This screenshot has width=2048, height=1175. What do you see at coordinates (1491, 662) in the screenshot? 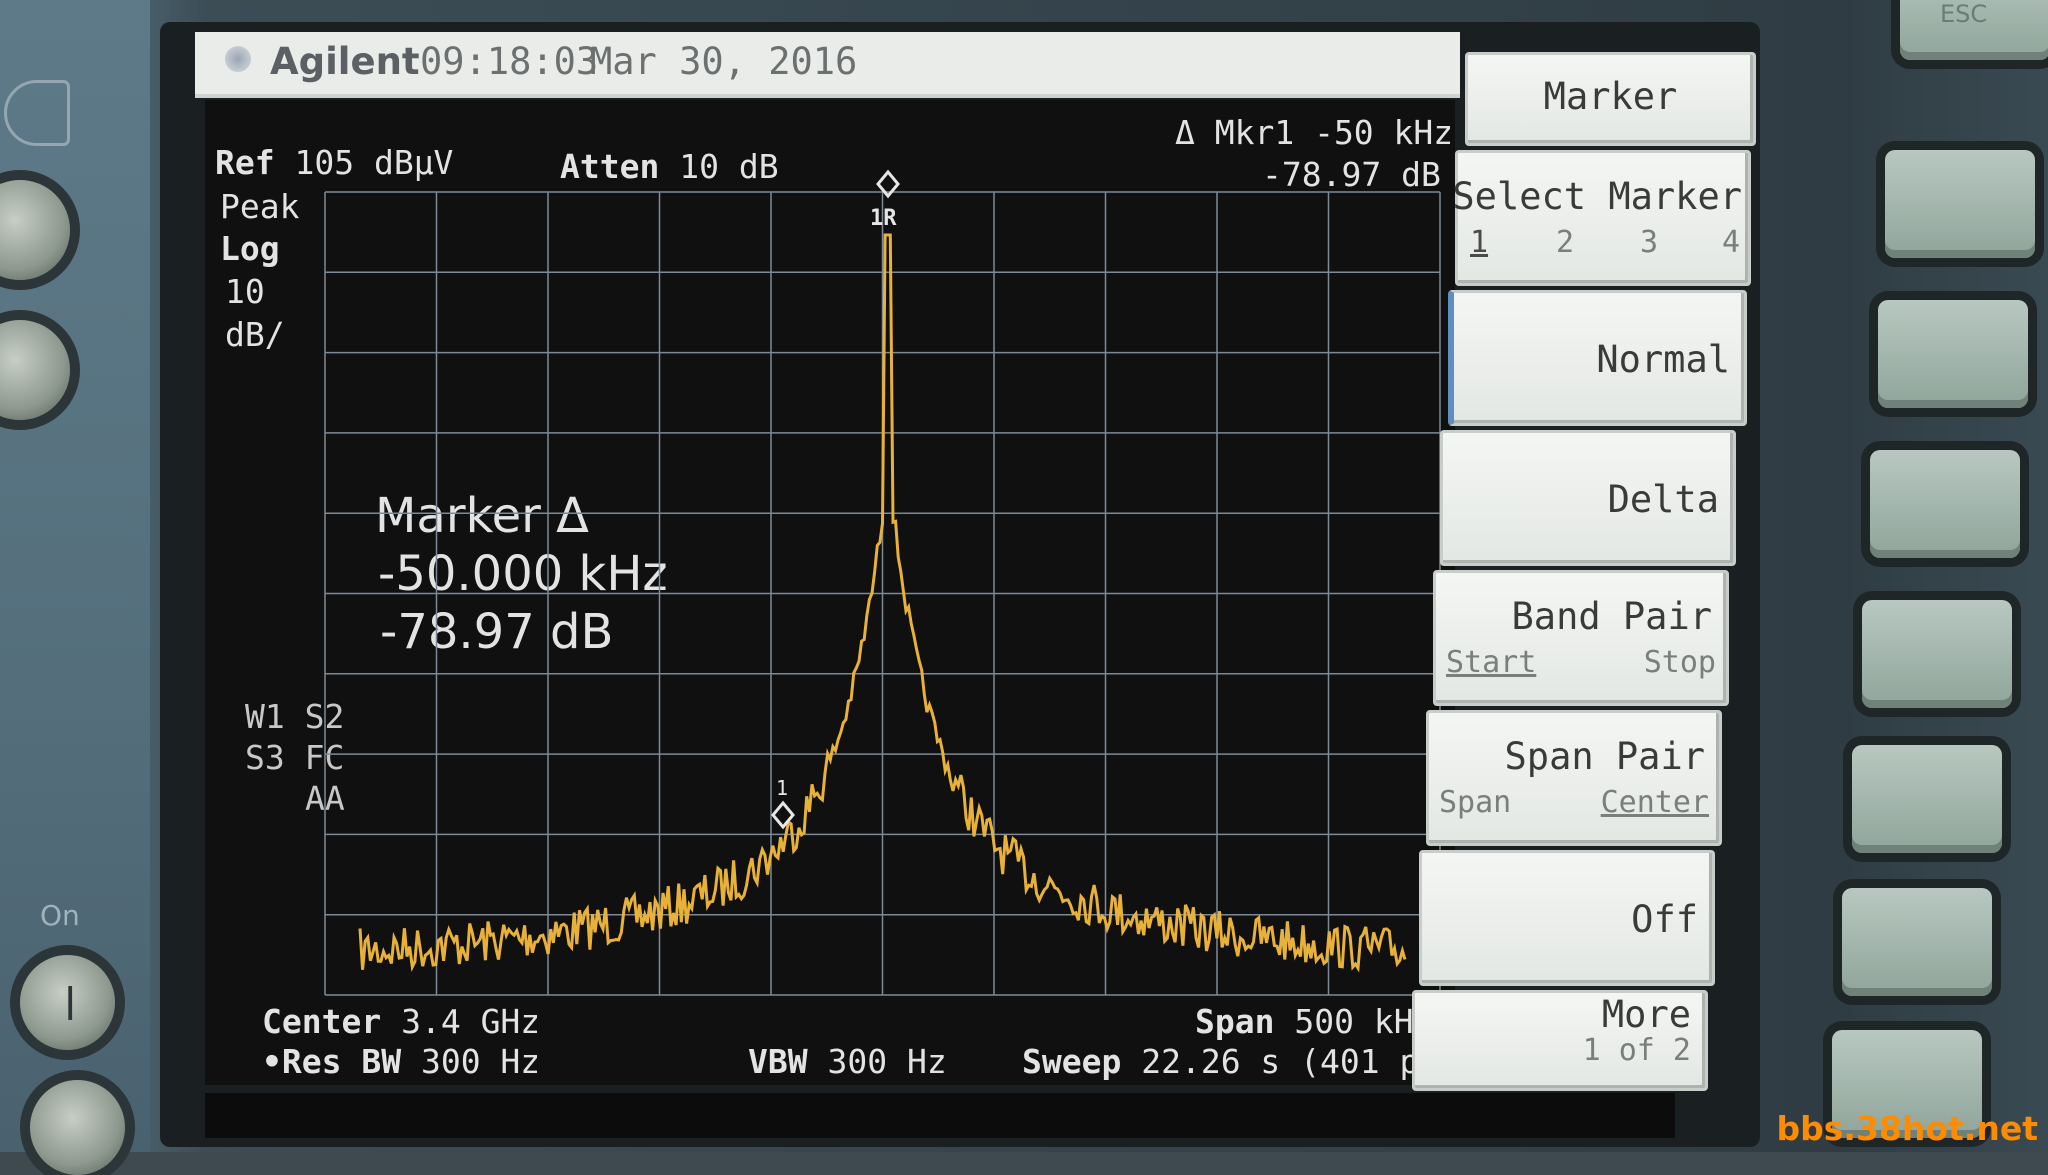
I see `band-pair-start: Start` at bounding box center [1491, 662].